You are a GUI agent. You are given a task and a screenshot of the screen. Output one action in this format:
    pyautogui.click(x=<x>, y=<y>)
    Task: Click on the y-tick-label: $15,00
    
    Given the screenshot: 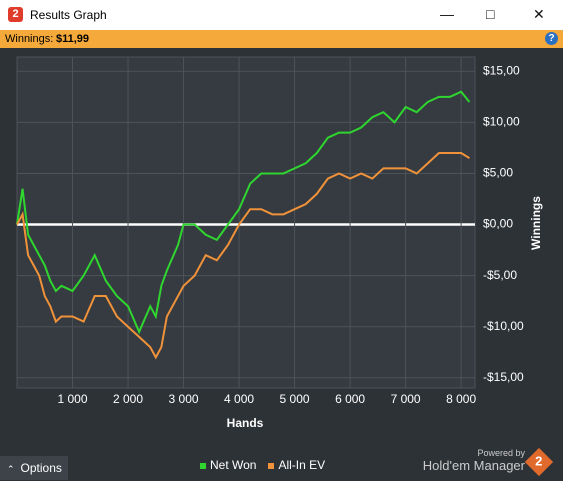 What is the action you would take?
    pyautogui.click(x=501, y=70)
    